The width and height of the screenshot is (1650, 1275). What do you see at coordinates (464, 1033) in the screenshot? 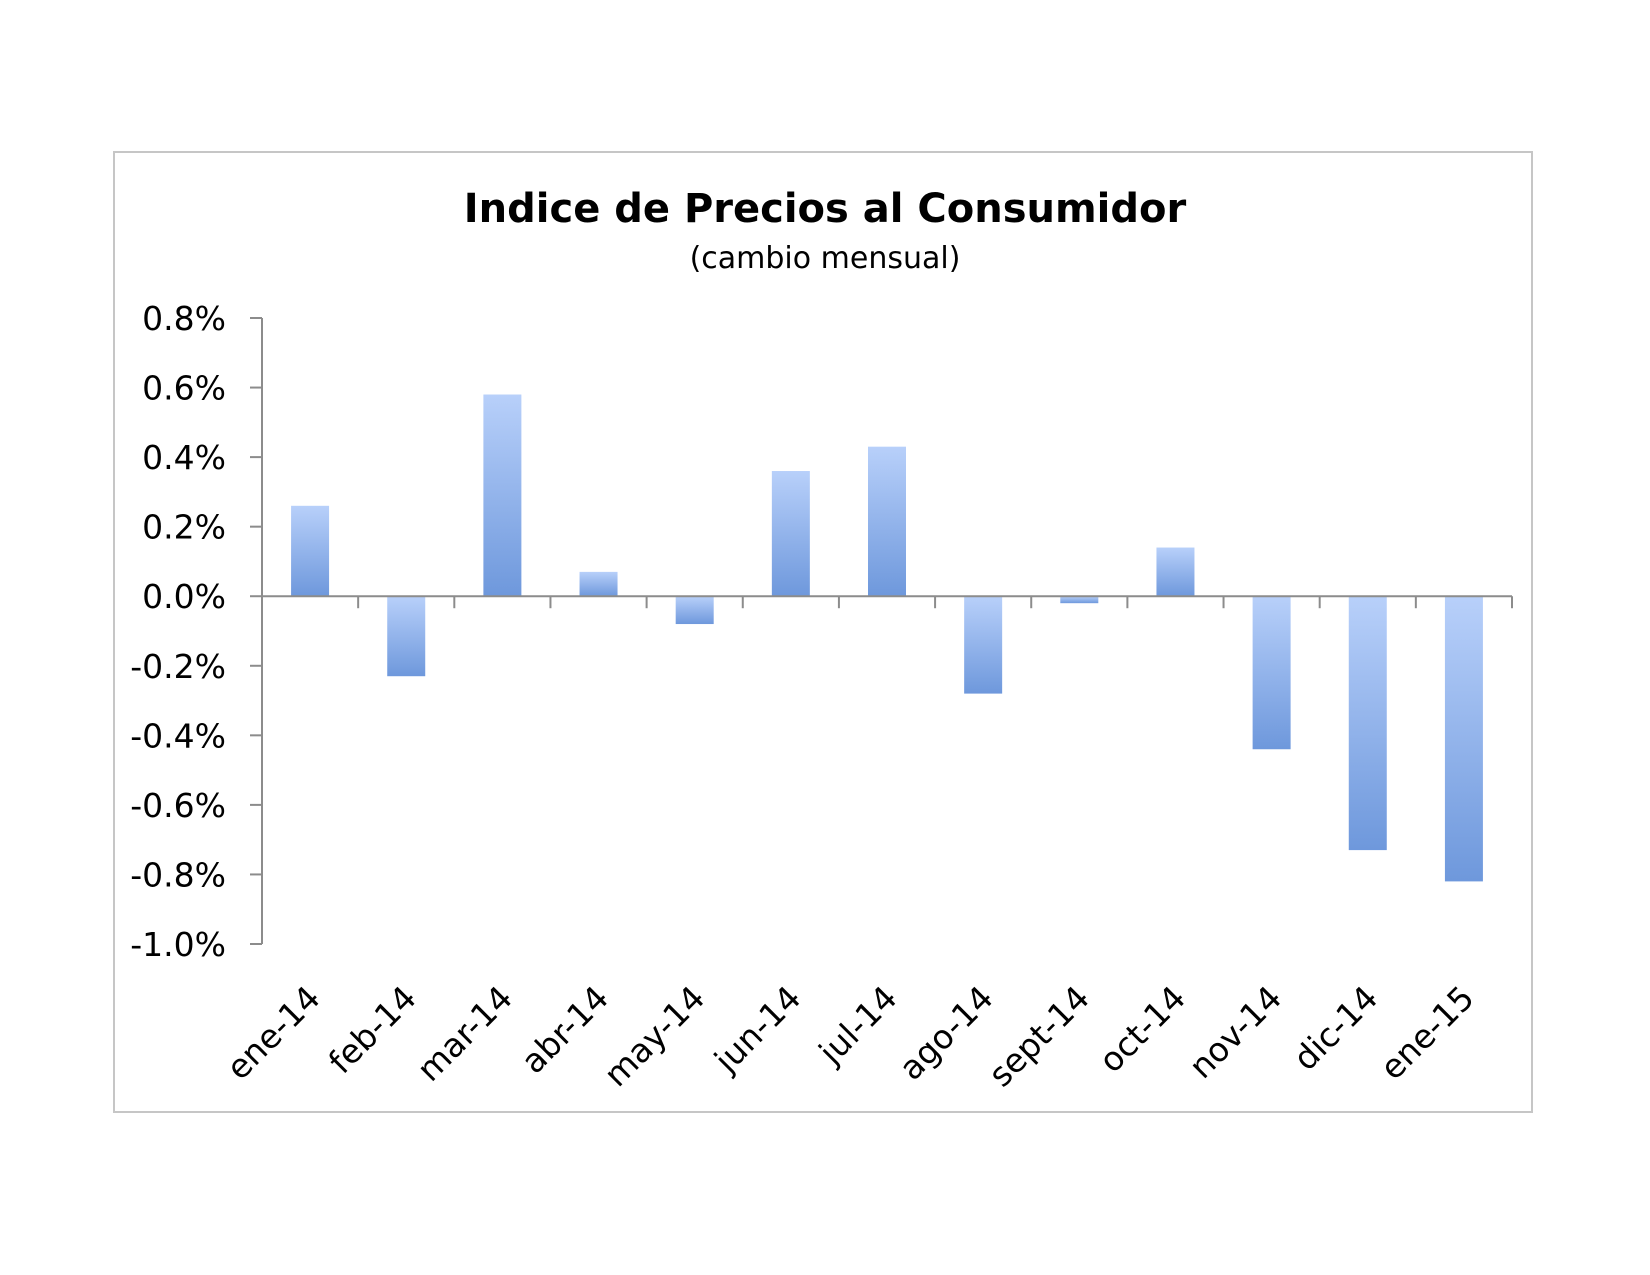
I see `x-tick-label: mar-14` at bounding box center [464, 1033].